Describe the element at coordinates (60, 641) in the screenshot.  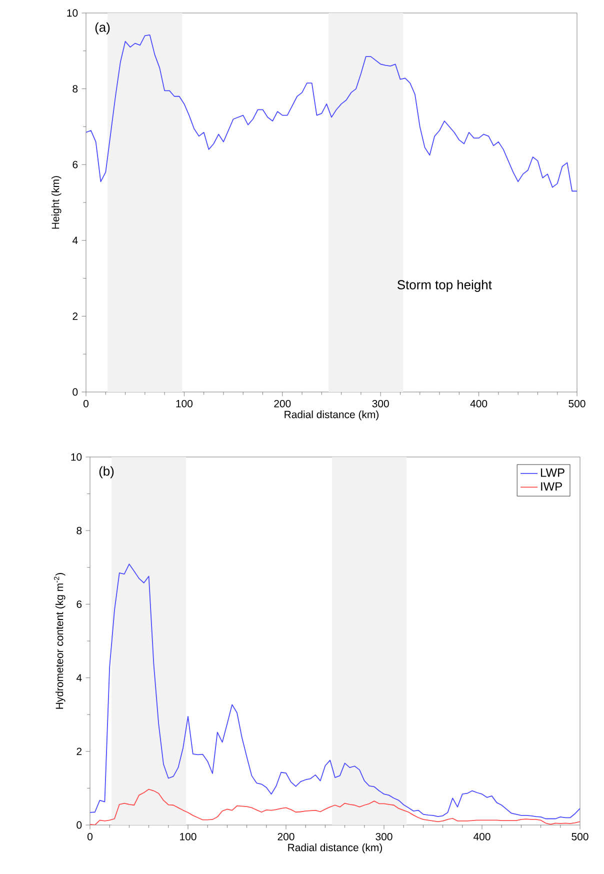
I see `y-axis-title: Hydrometeor content (kg m$^{-2}$)` at that location.